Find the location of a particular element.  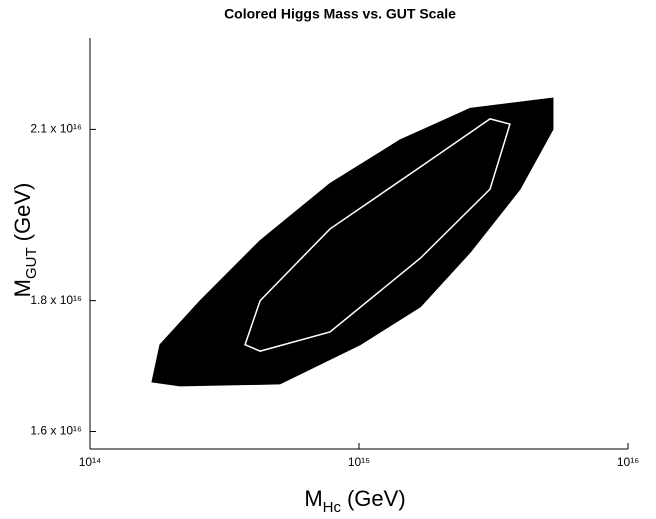

y-label-main: M is located at coordinates (22, 288).